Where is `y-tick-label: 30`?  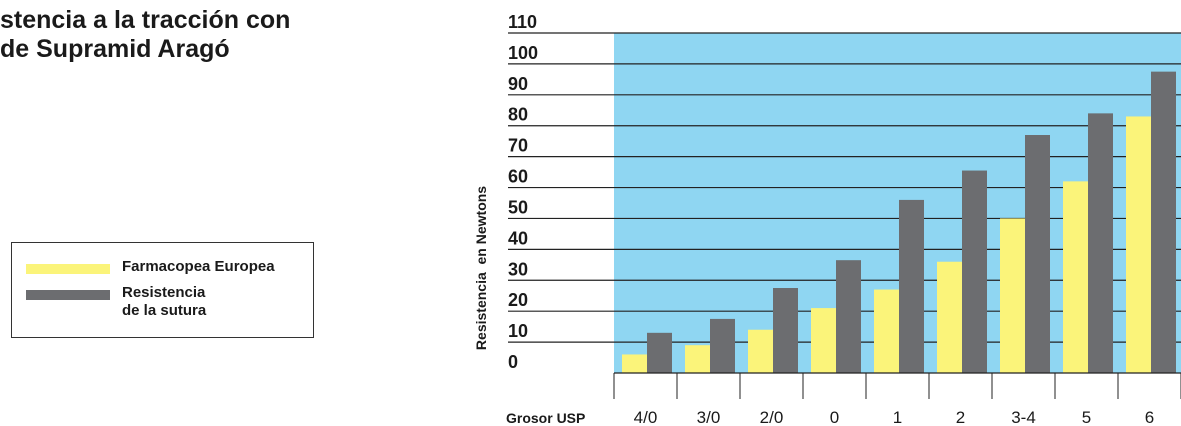
y-tick-label: 30 is located at coordinates (518, 269).